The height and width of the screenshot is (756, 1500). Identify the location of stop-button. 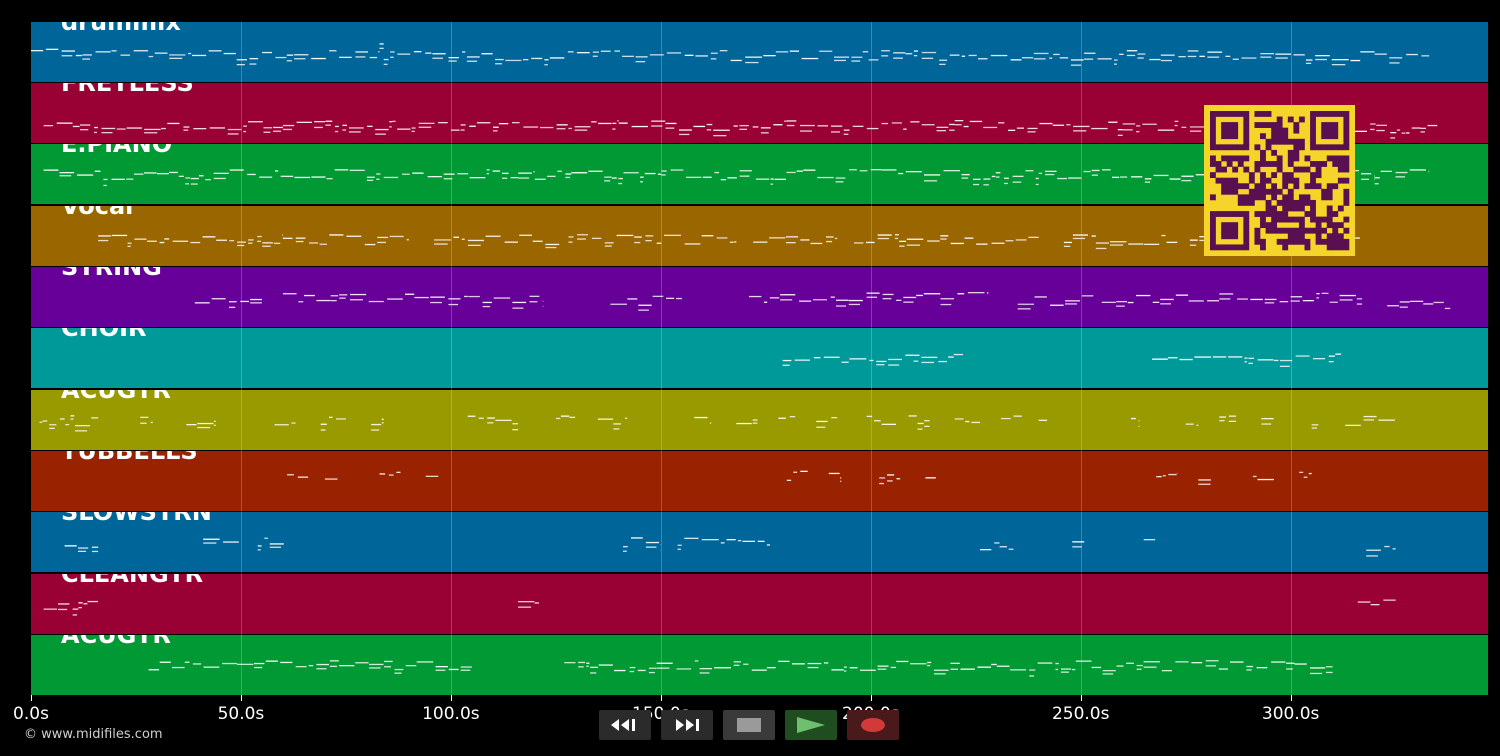
(749, 725).